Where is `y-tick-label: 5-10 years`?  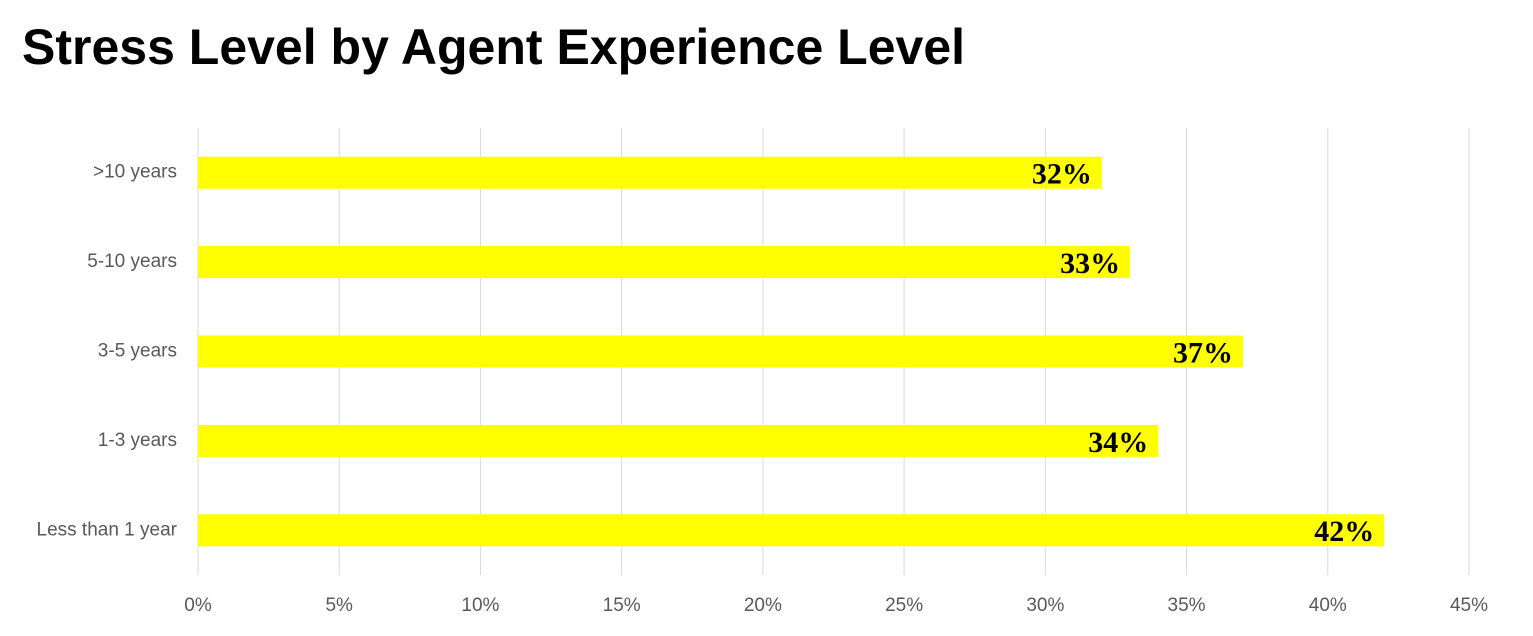
y-tick-label: 5-10 years is located at coordinates (132, 261).